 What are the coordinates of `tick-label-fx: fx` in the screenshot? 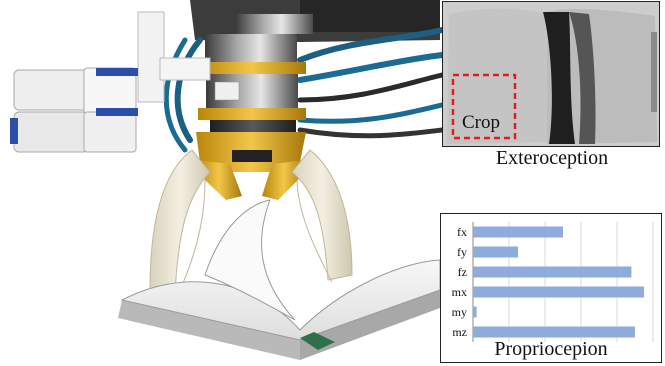 It's located at (462, 232).